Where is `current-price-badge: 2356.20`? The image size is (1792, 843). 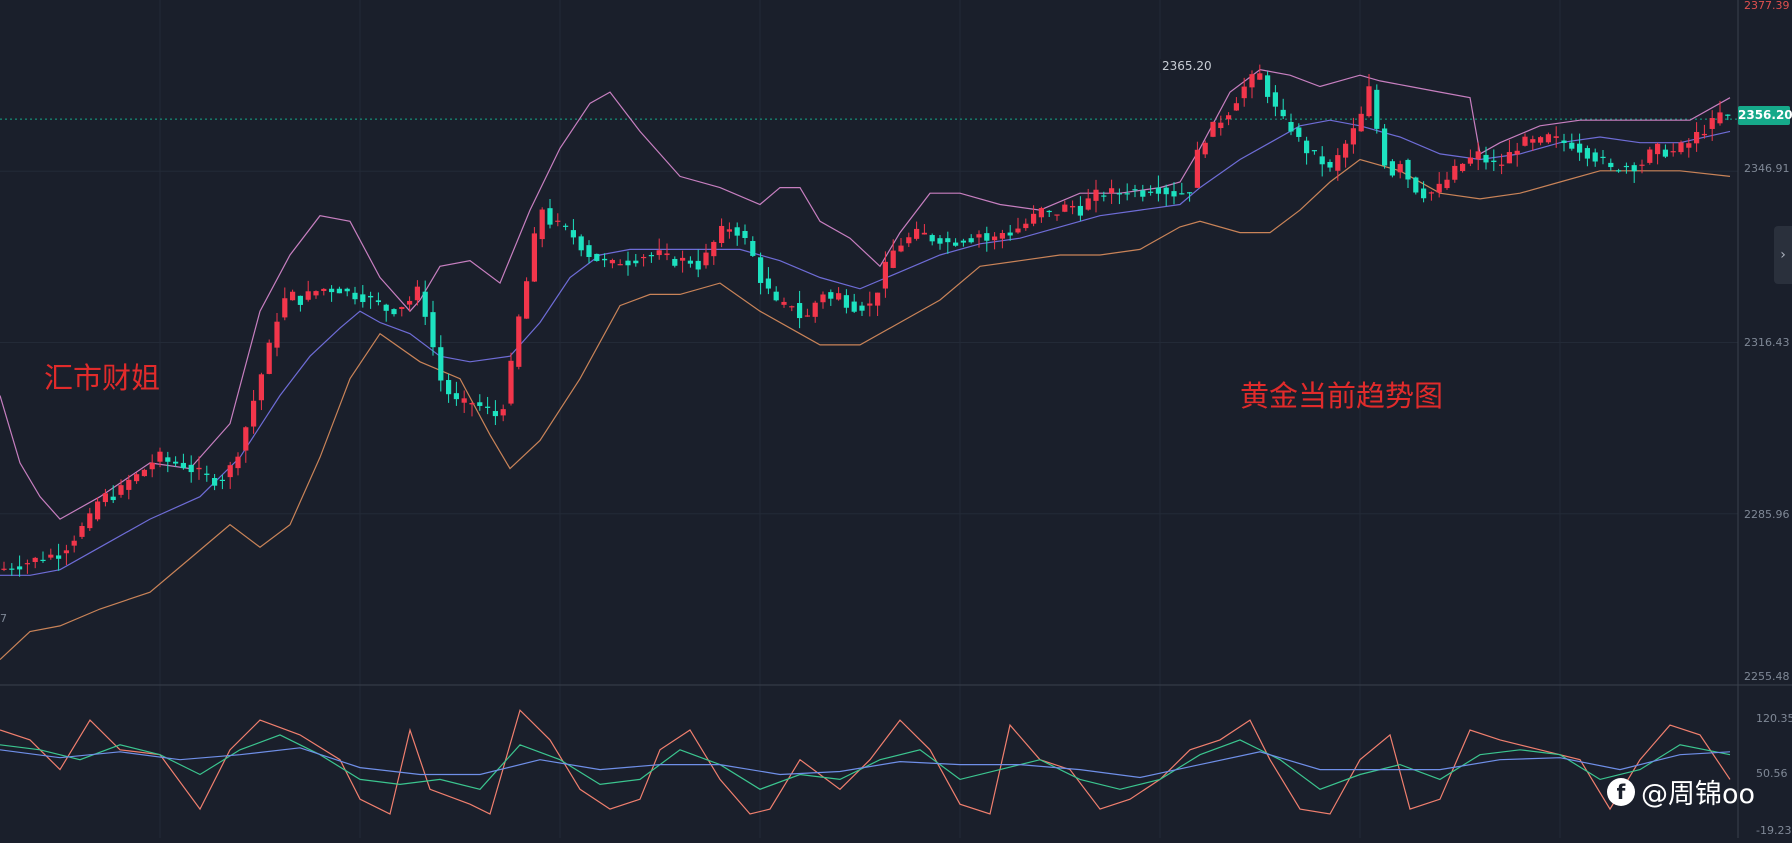
current-price-badge: 2356.20 is located at coordinates (1765, 115).